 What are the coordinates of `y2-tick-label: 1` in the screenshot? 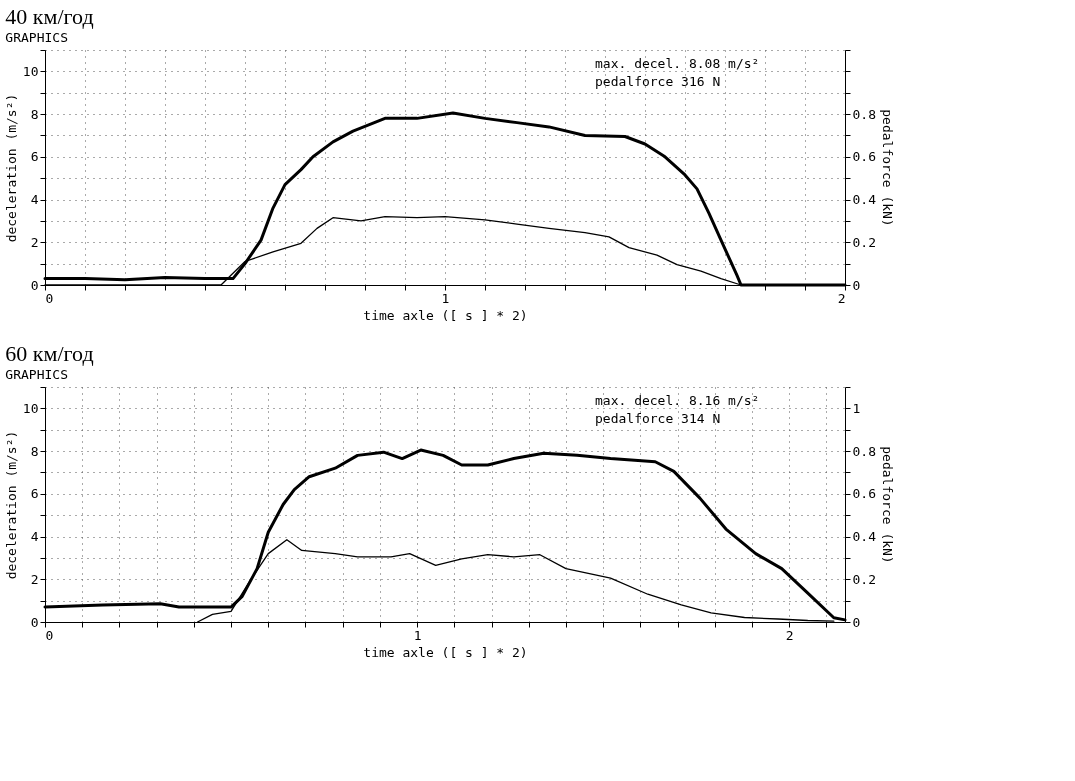 It's located at (856, 408).